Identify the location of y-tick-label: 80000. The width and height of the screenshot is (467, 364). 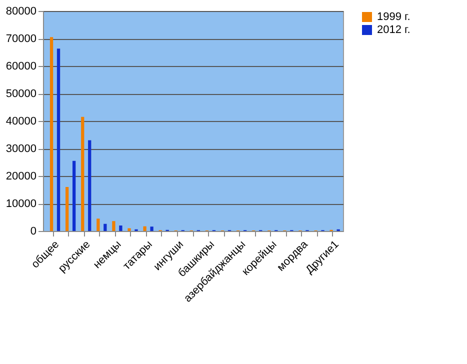
(21, 12).